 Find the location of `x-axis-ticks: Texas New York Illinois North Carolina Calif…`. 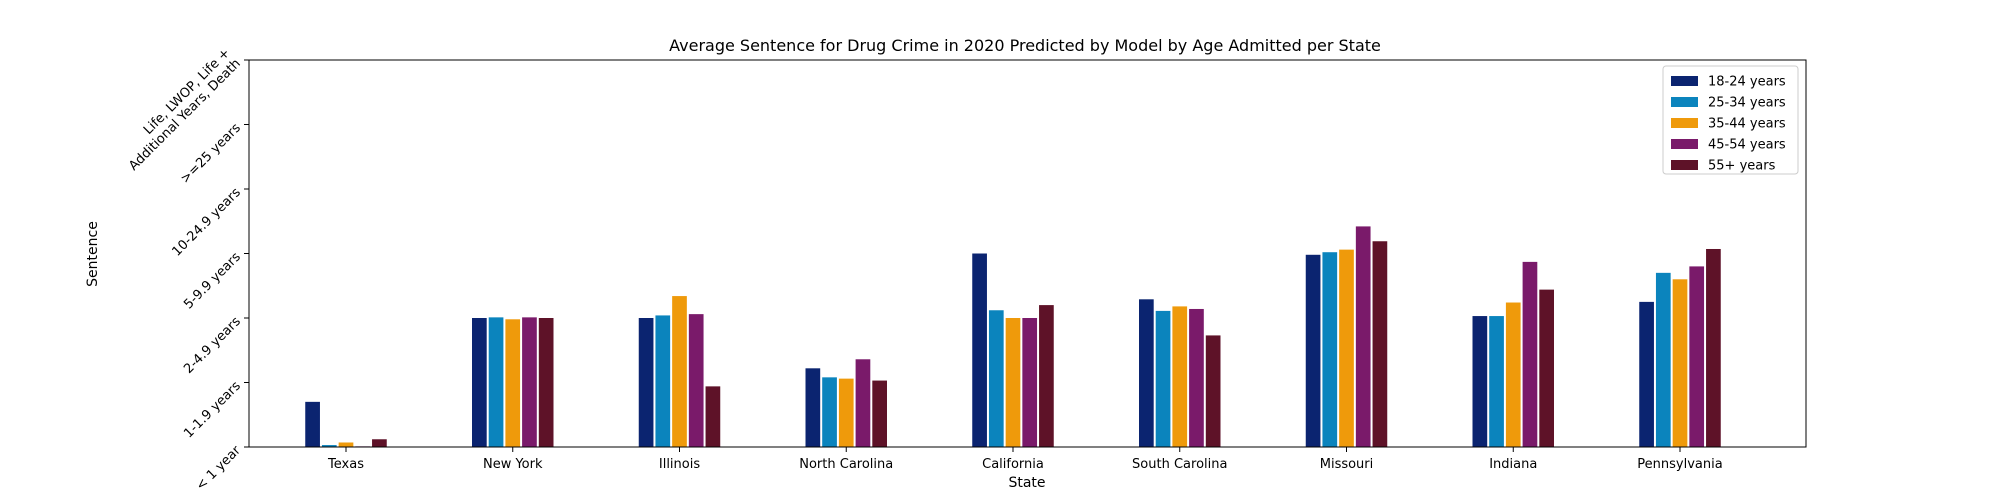

x-axis-ticks: Texas New York Illinois North Carolina Calif… is located at coordinates (1025, 459).